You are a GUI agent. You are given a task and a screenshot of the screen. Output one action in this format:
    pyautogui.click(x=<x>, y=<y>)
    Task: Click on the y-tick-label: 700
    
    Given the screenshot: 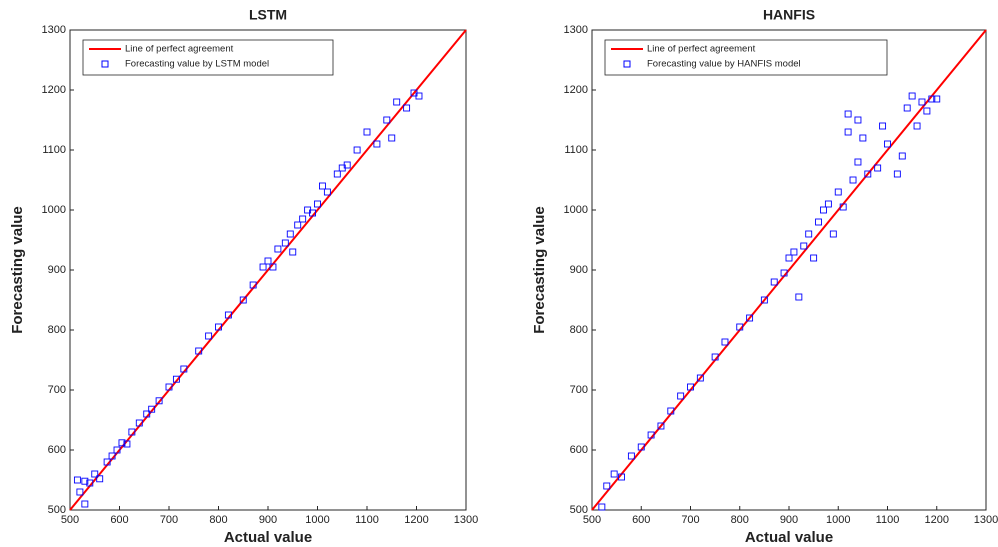 What is the action you would take?
    pyautogui.click(x=57, y=390)
    